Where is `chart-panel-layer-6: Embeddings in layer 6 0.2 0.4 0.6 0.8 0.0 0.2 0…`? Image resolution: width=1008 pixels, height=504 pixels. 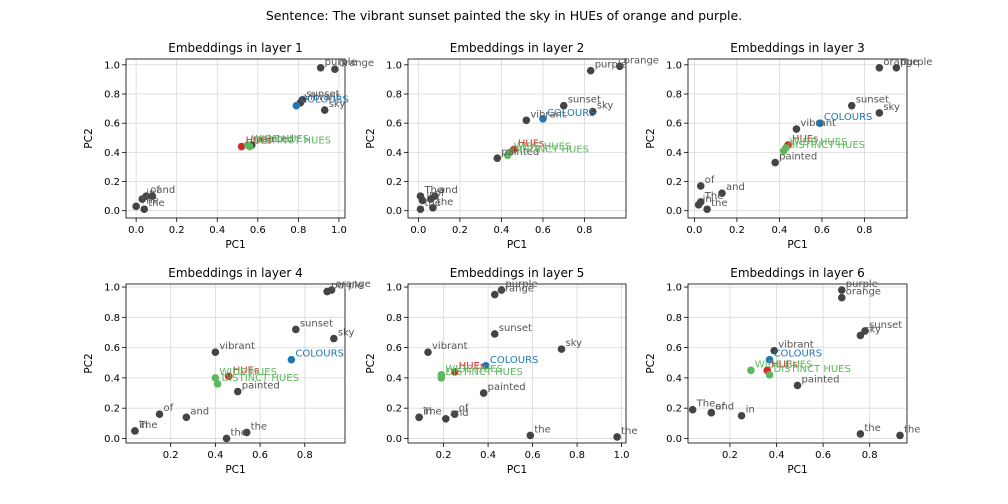 chart-panel-layer-6: Embeddings in layer 6 0.2 0.4 0.6 0.8 0.0 0.2 0… is located at coordinates (782, 371).